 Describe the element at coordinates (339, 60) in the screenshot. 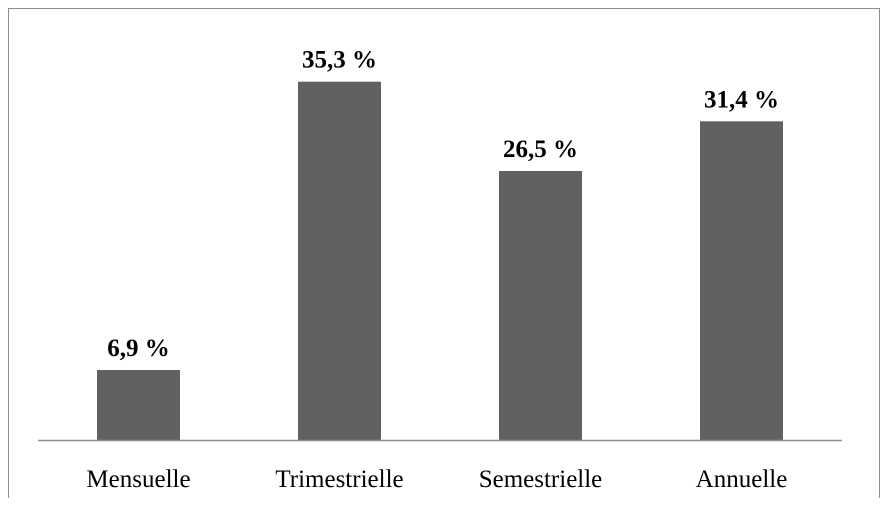

I see `value-label-trimestrielle: 35,3 %` at that location.